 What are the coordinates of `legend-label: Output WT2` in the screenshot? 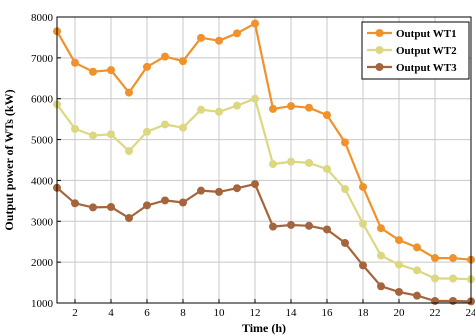 It's located at (426, 51).